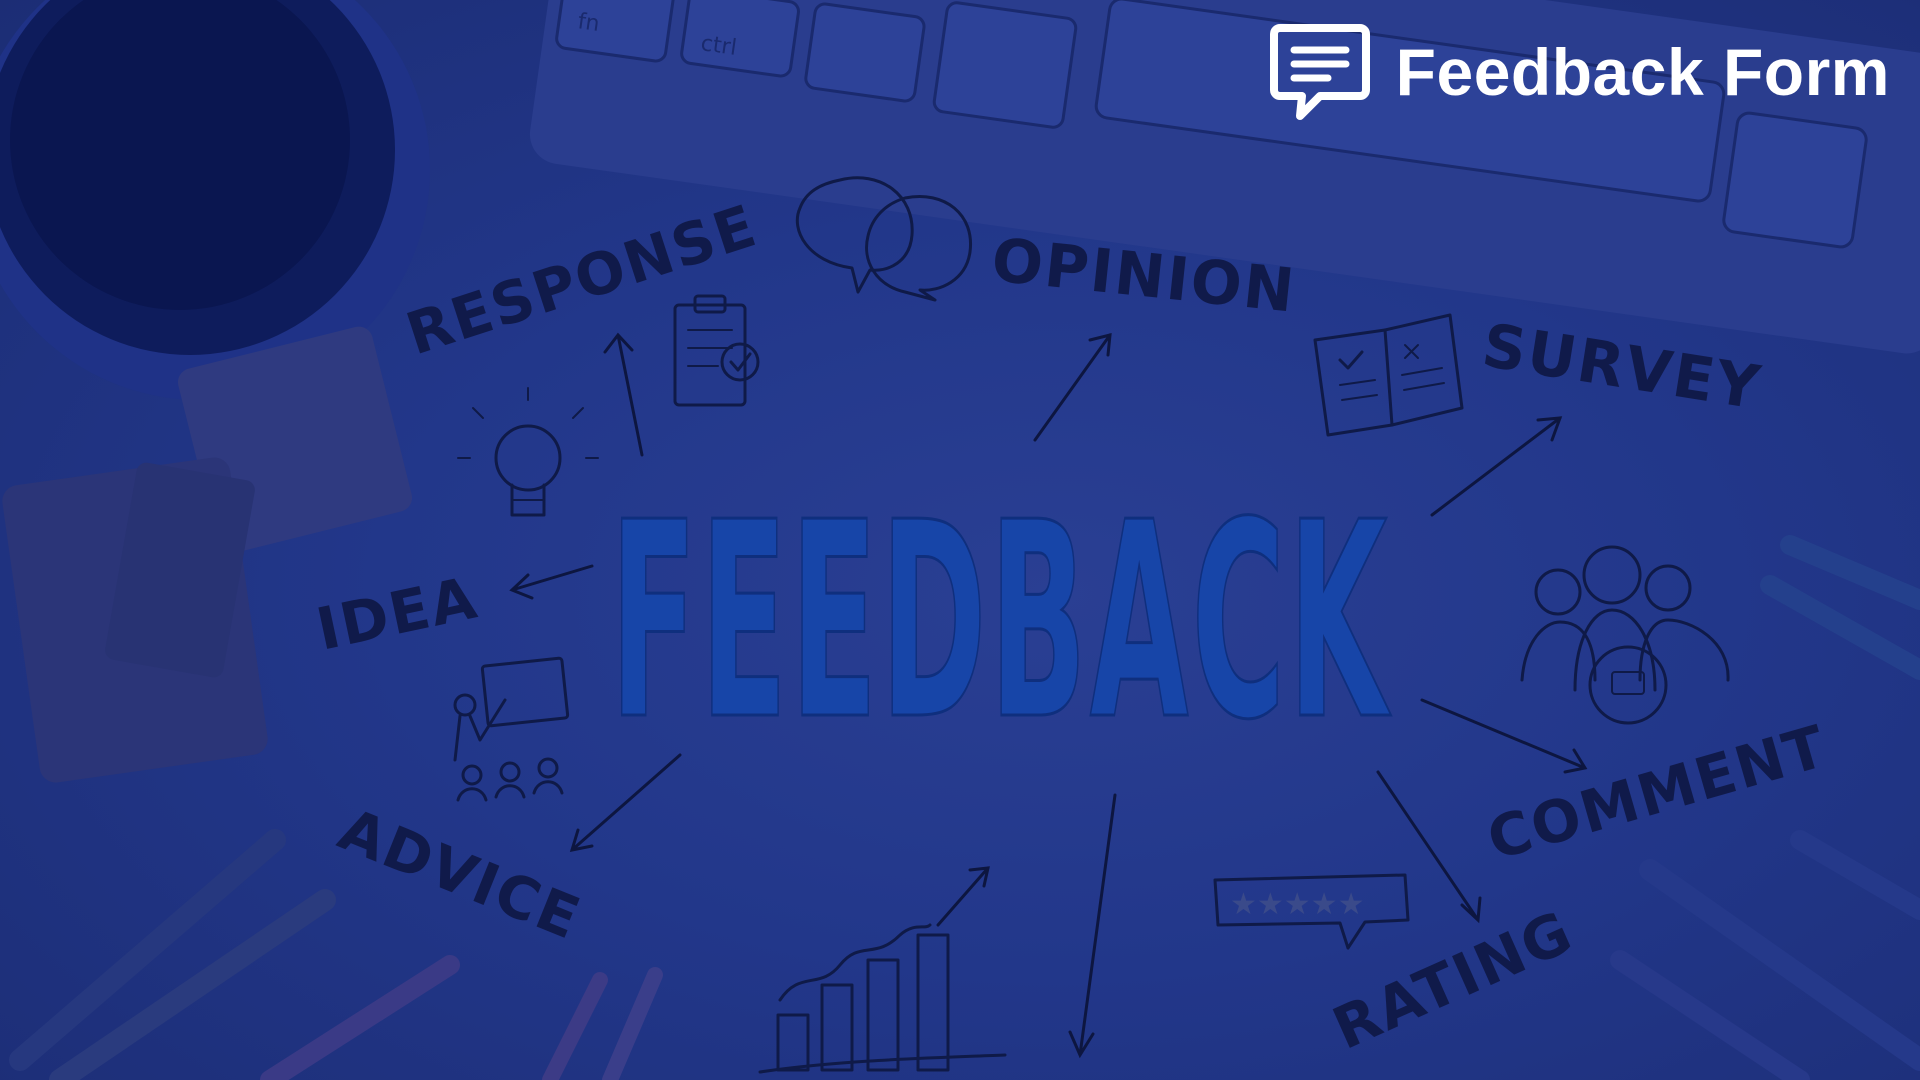 Image resolution: width=1920 pixels, height=1080 pixels. Describe the element at coordinates (963, 896) in the screenshot. I see `arrow-growth` at that location.